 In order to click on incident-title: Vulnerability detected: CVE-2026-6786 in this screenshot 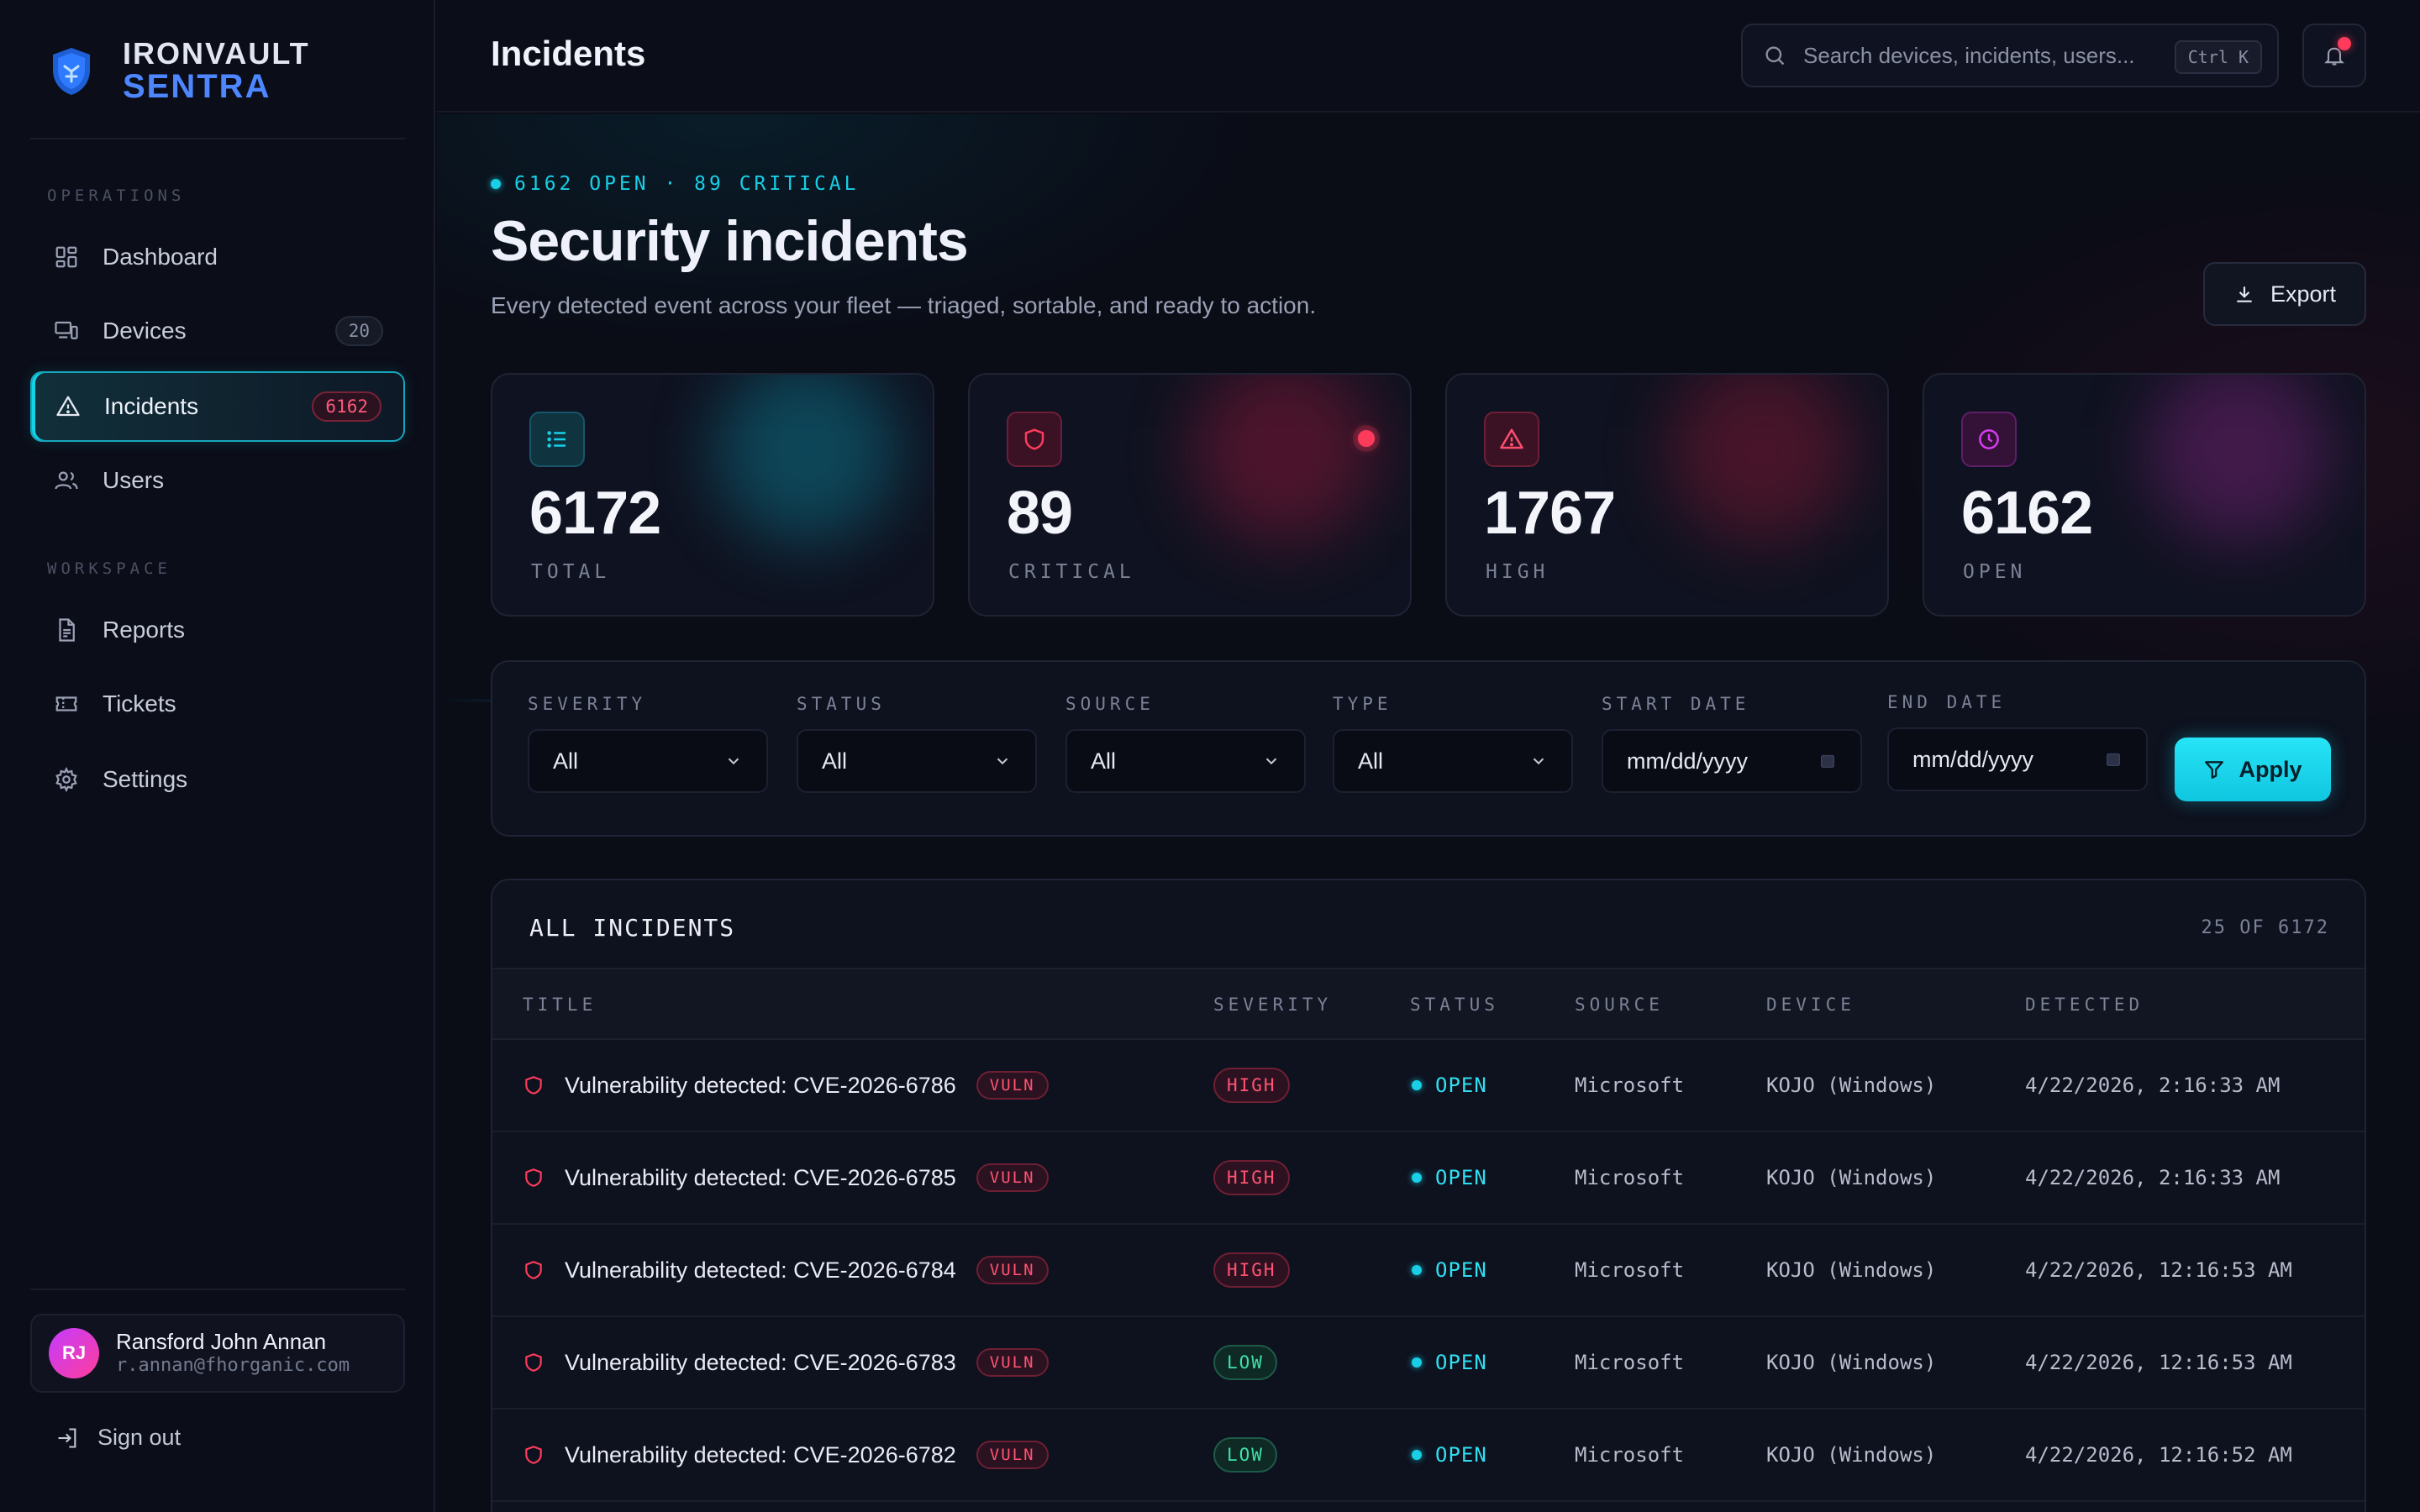, I will do `click(761, 1085)`.